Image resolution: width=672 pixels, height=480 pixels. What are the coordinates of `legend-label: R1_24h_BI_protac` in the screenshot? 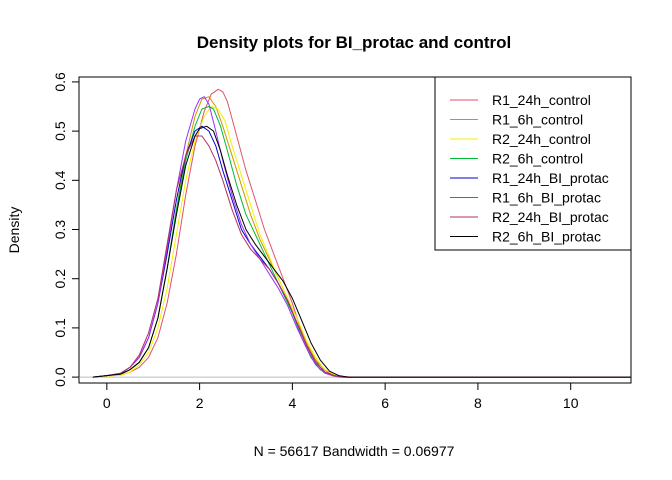 It's located at (550, 178).